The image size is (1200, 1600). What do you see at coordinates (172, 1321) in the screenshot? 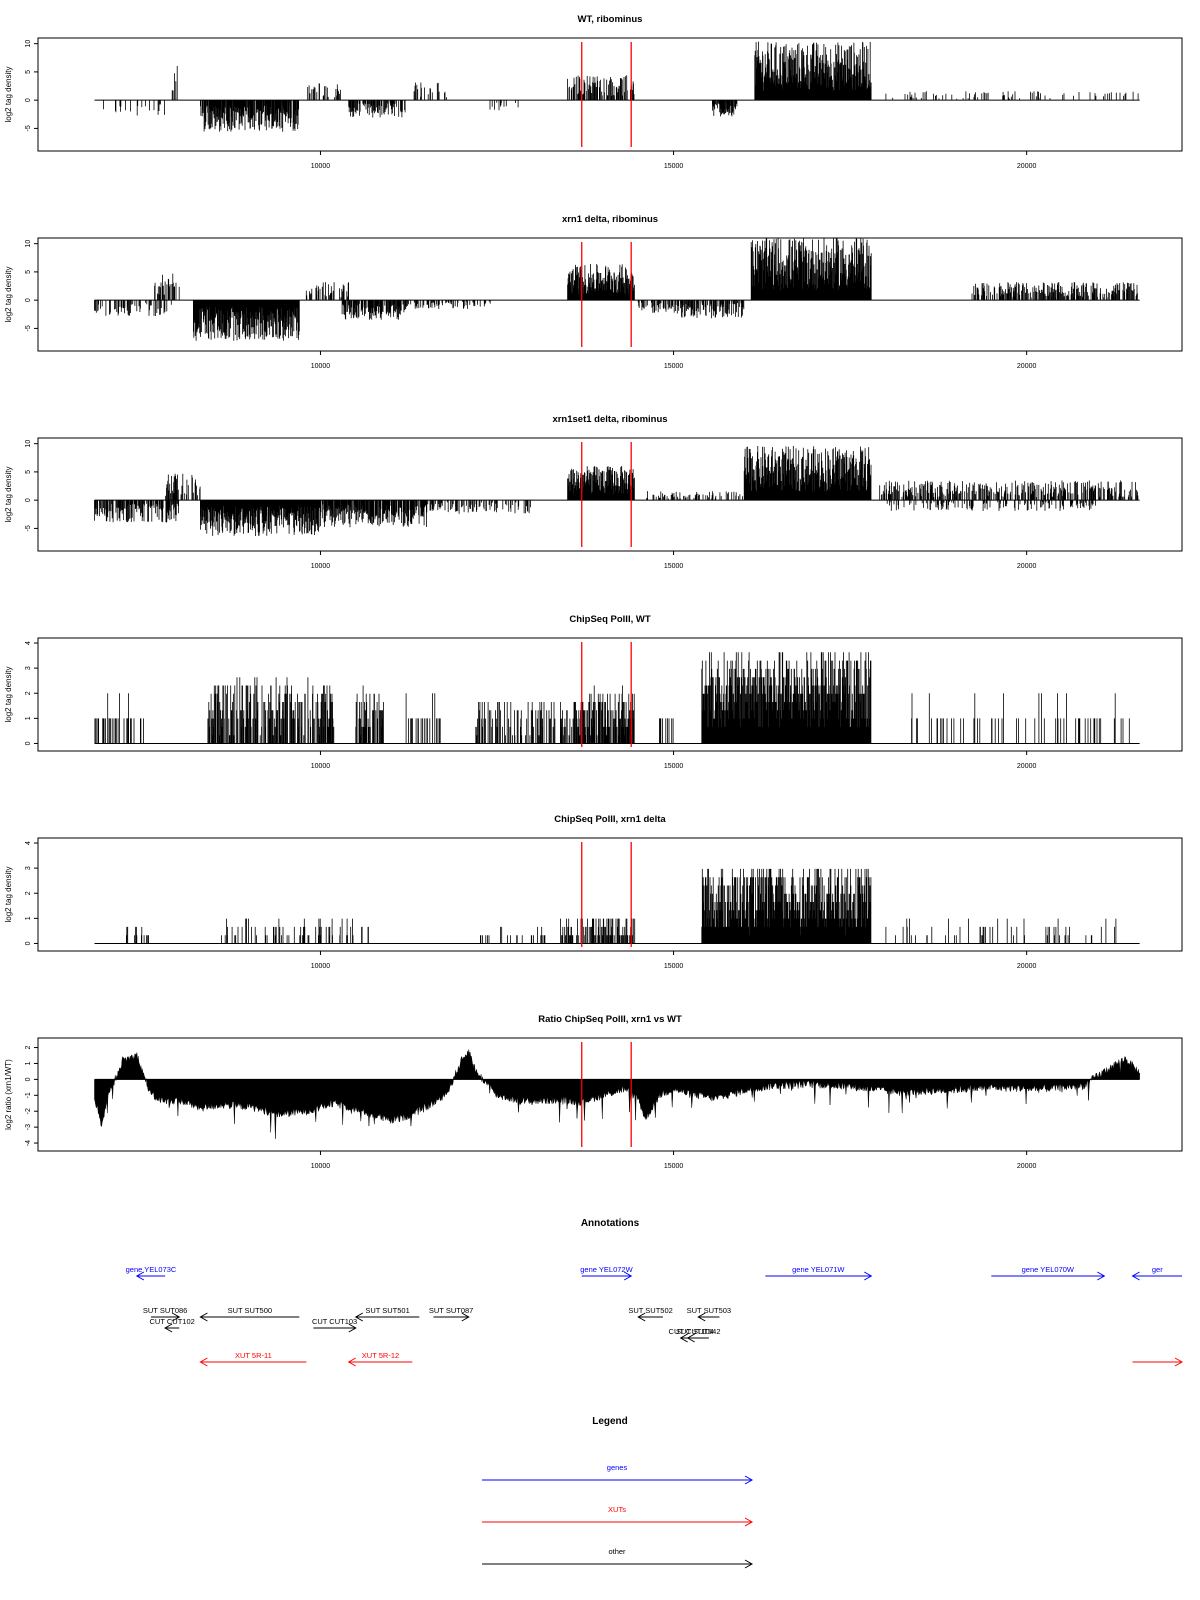
I see `other-arrow-label: CUT CUT102` at bounding box center [172, 1321].